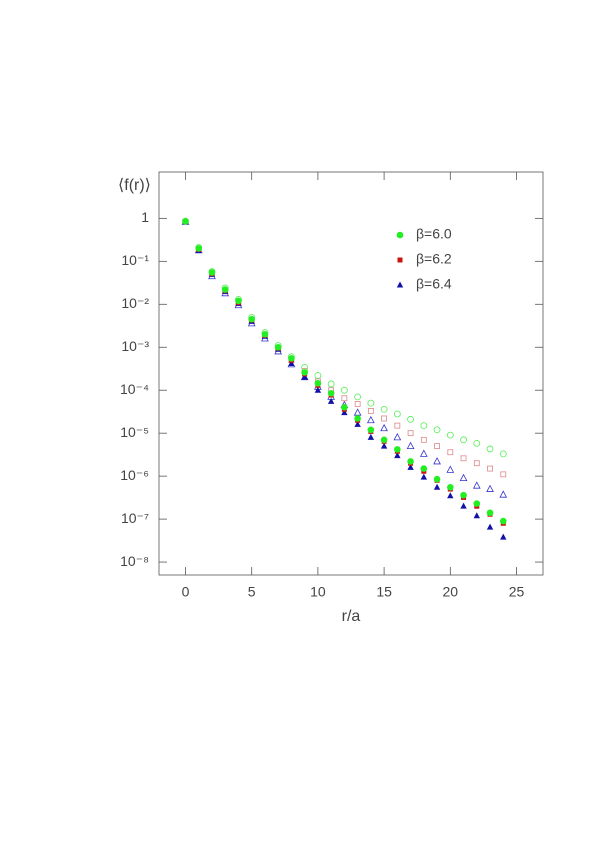 Image resolution: width=595 pixels, height=847 pixels. I want to click on y-tick-label: 10⁻⁵, so click(134, 432).